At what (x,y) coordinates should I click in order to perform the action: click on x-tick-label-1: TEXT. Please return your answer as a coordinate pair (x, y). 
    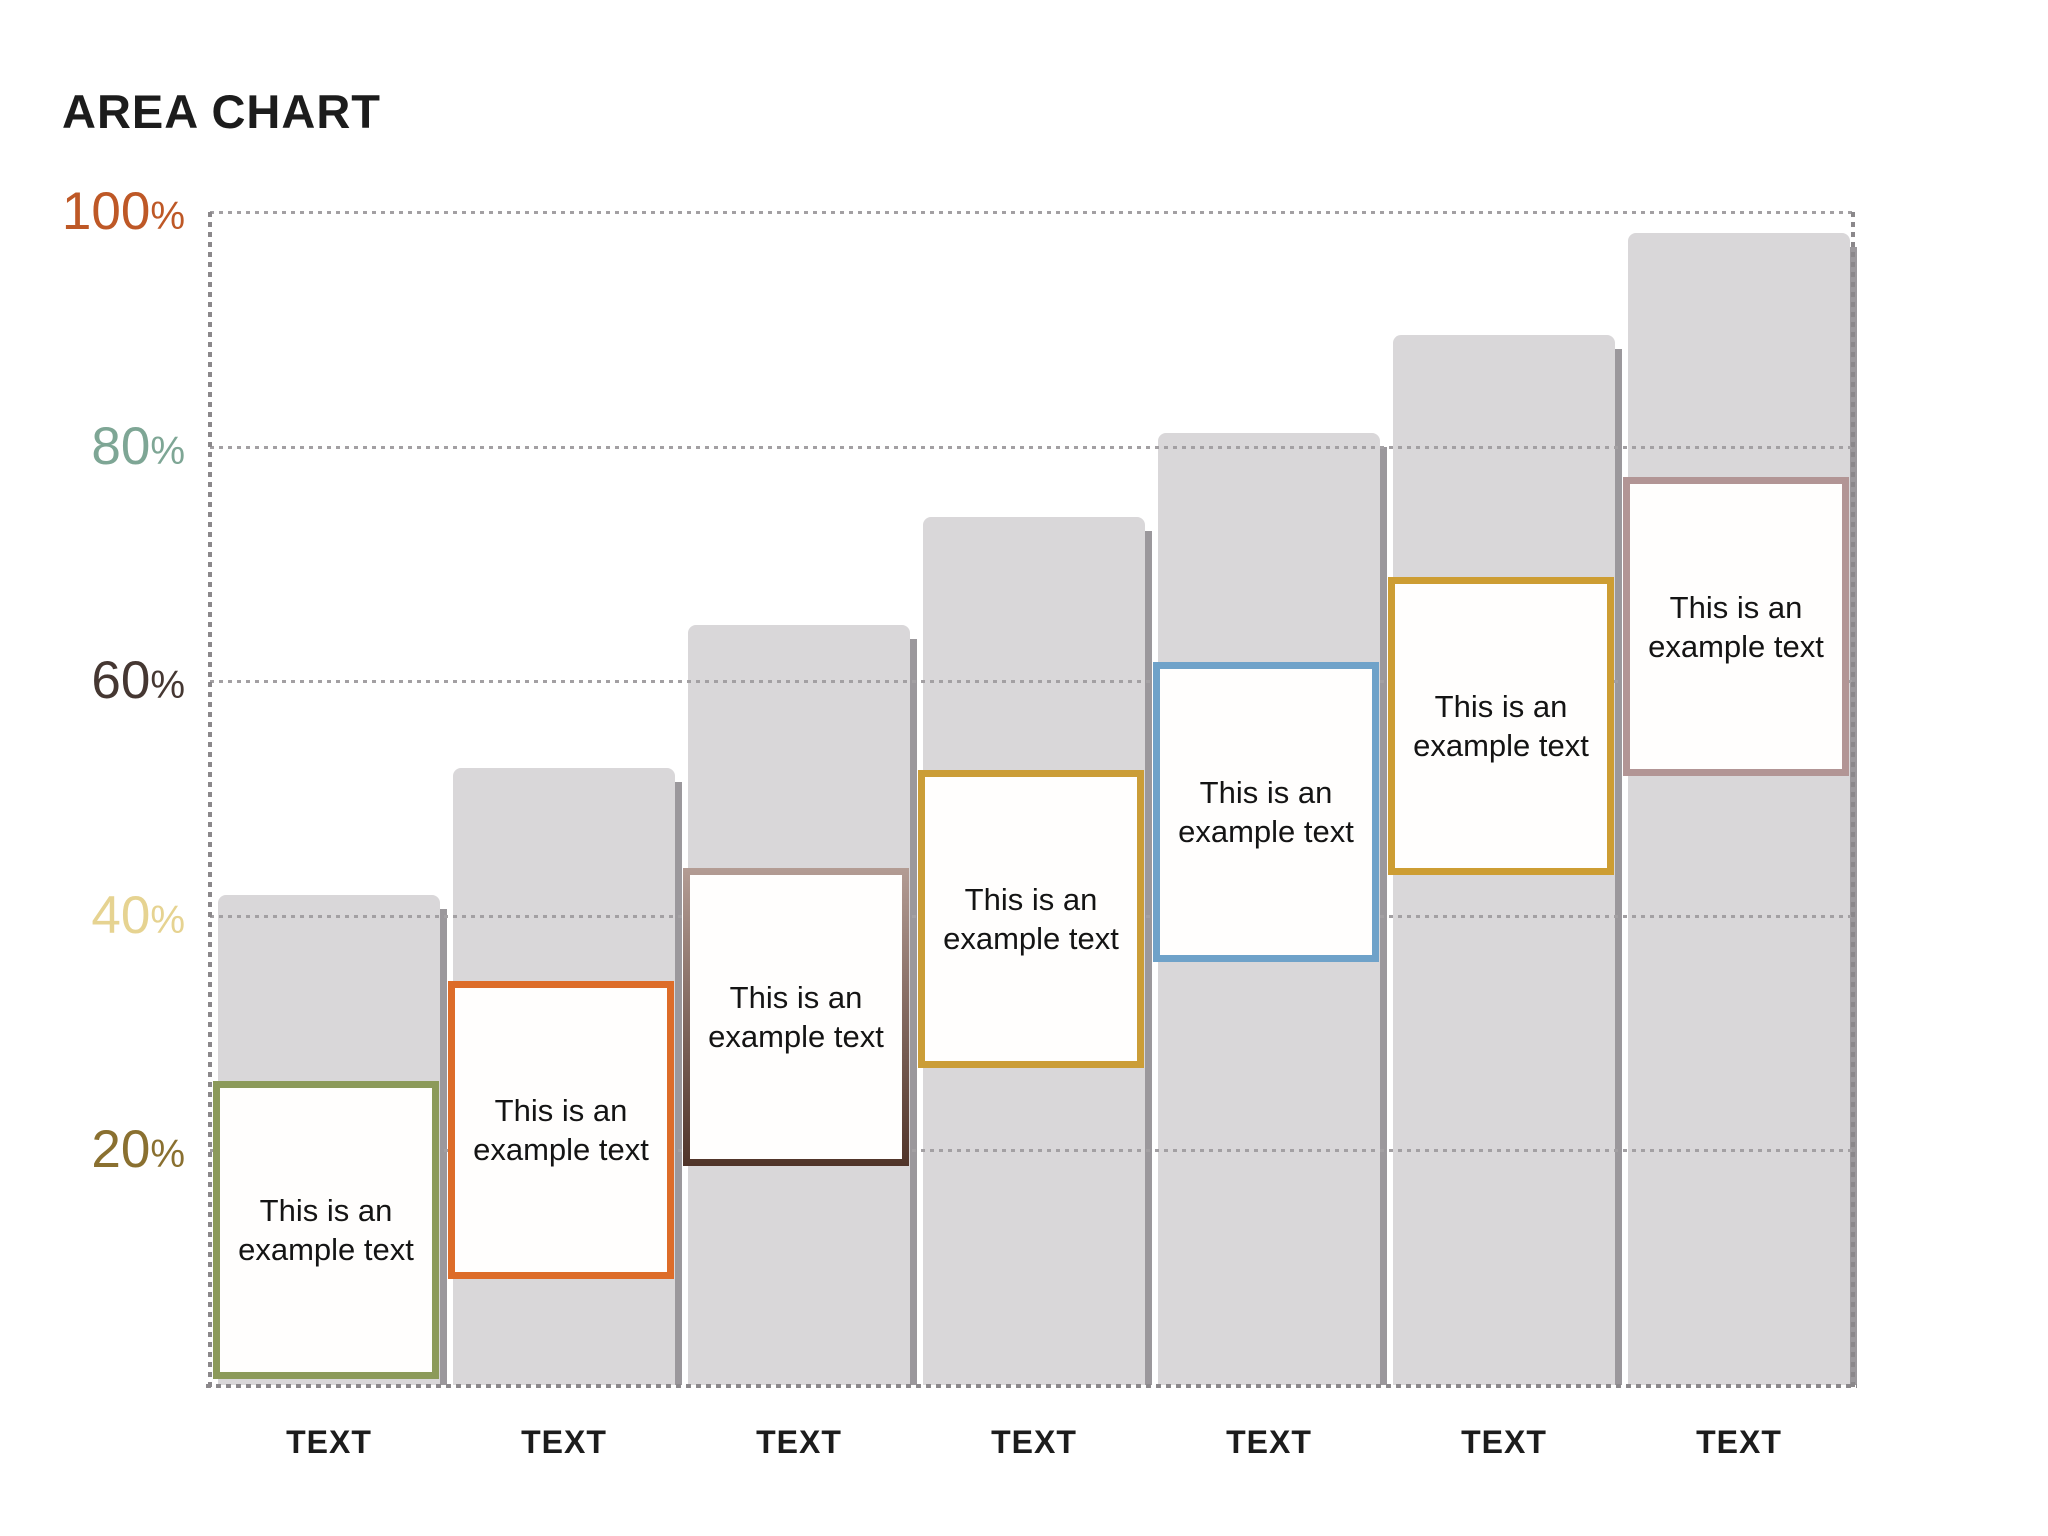
    Looking at the image, I should click on (329, 1442).